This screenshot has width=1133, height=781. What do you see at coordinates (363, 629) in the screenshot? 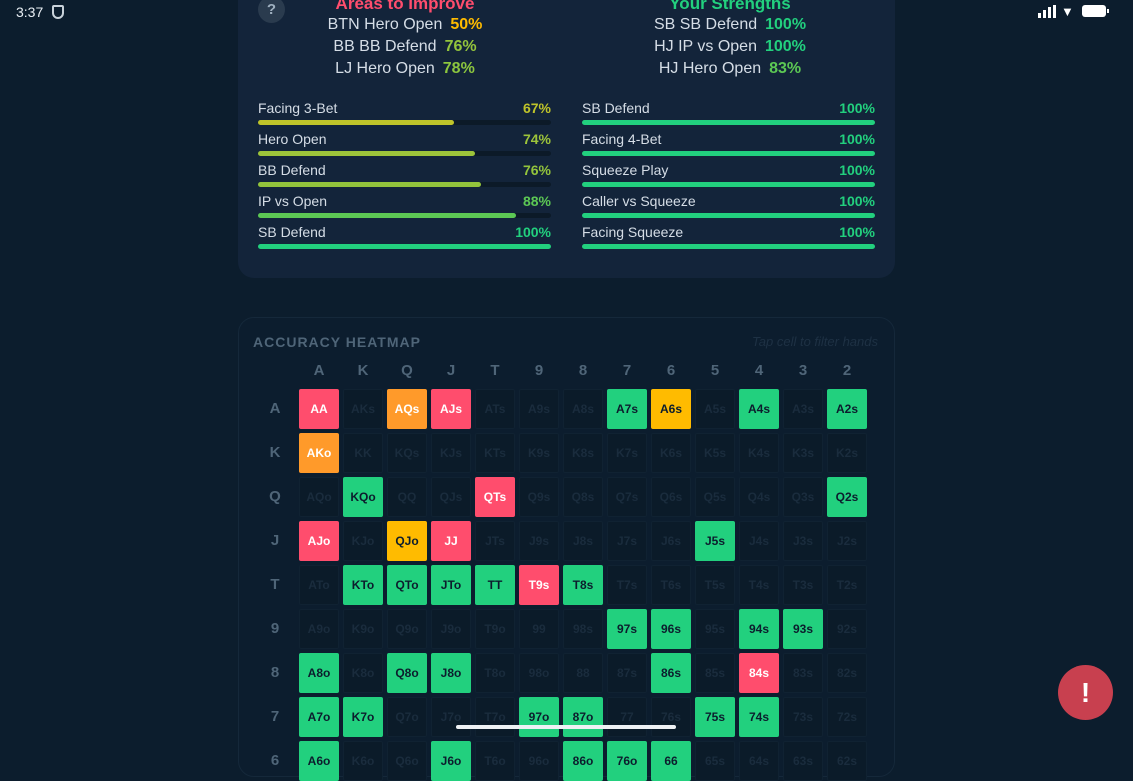
I see `hand-cell: K9o` at bounding box center [363, 629].